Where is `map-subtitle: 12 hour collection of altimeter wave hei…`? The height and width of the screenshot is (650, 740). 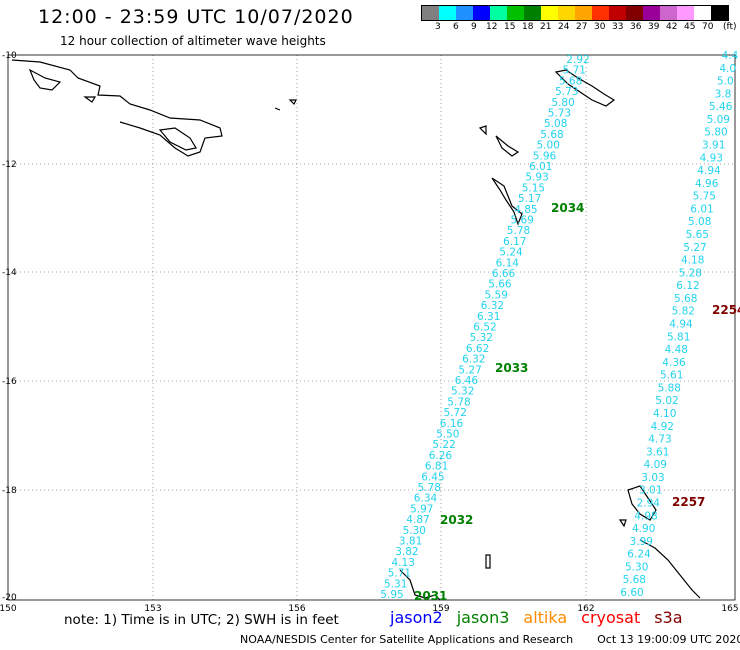
map-subtitle: 12 hour collection of altimeter wave hei… is located at coordinates (193, 41).